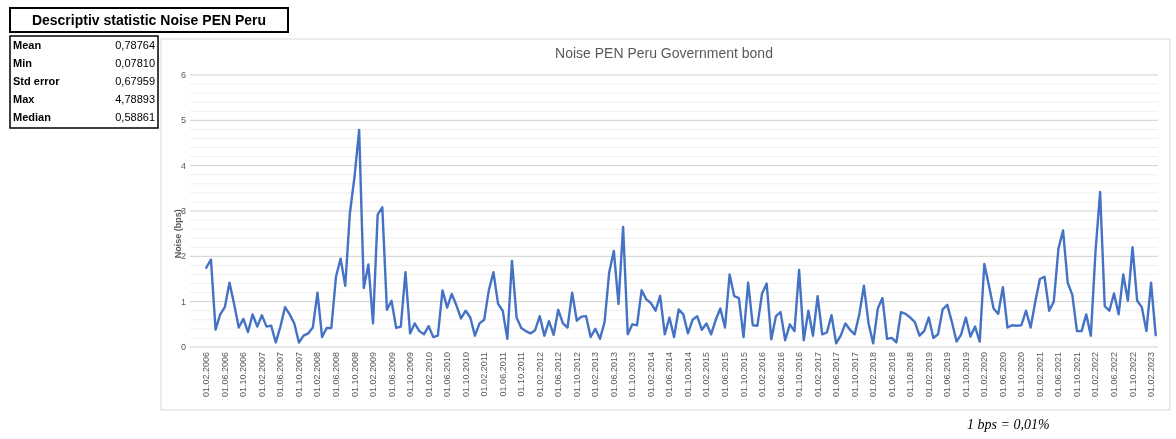 The height and width of the screenshot is (439, 1176). Describe the element at coordinates (24, 99) in the screenshot. I see `text: Max` at that location.